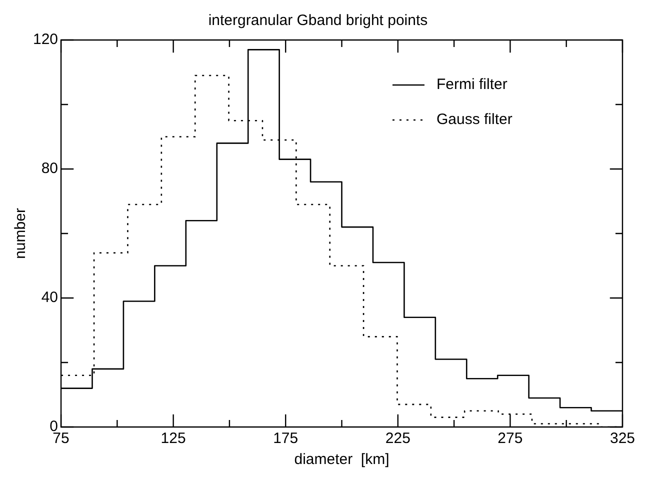 The width and height of the screenshot is (646, 477). I want to click on x-tick-label: 125, so click(173, 439).